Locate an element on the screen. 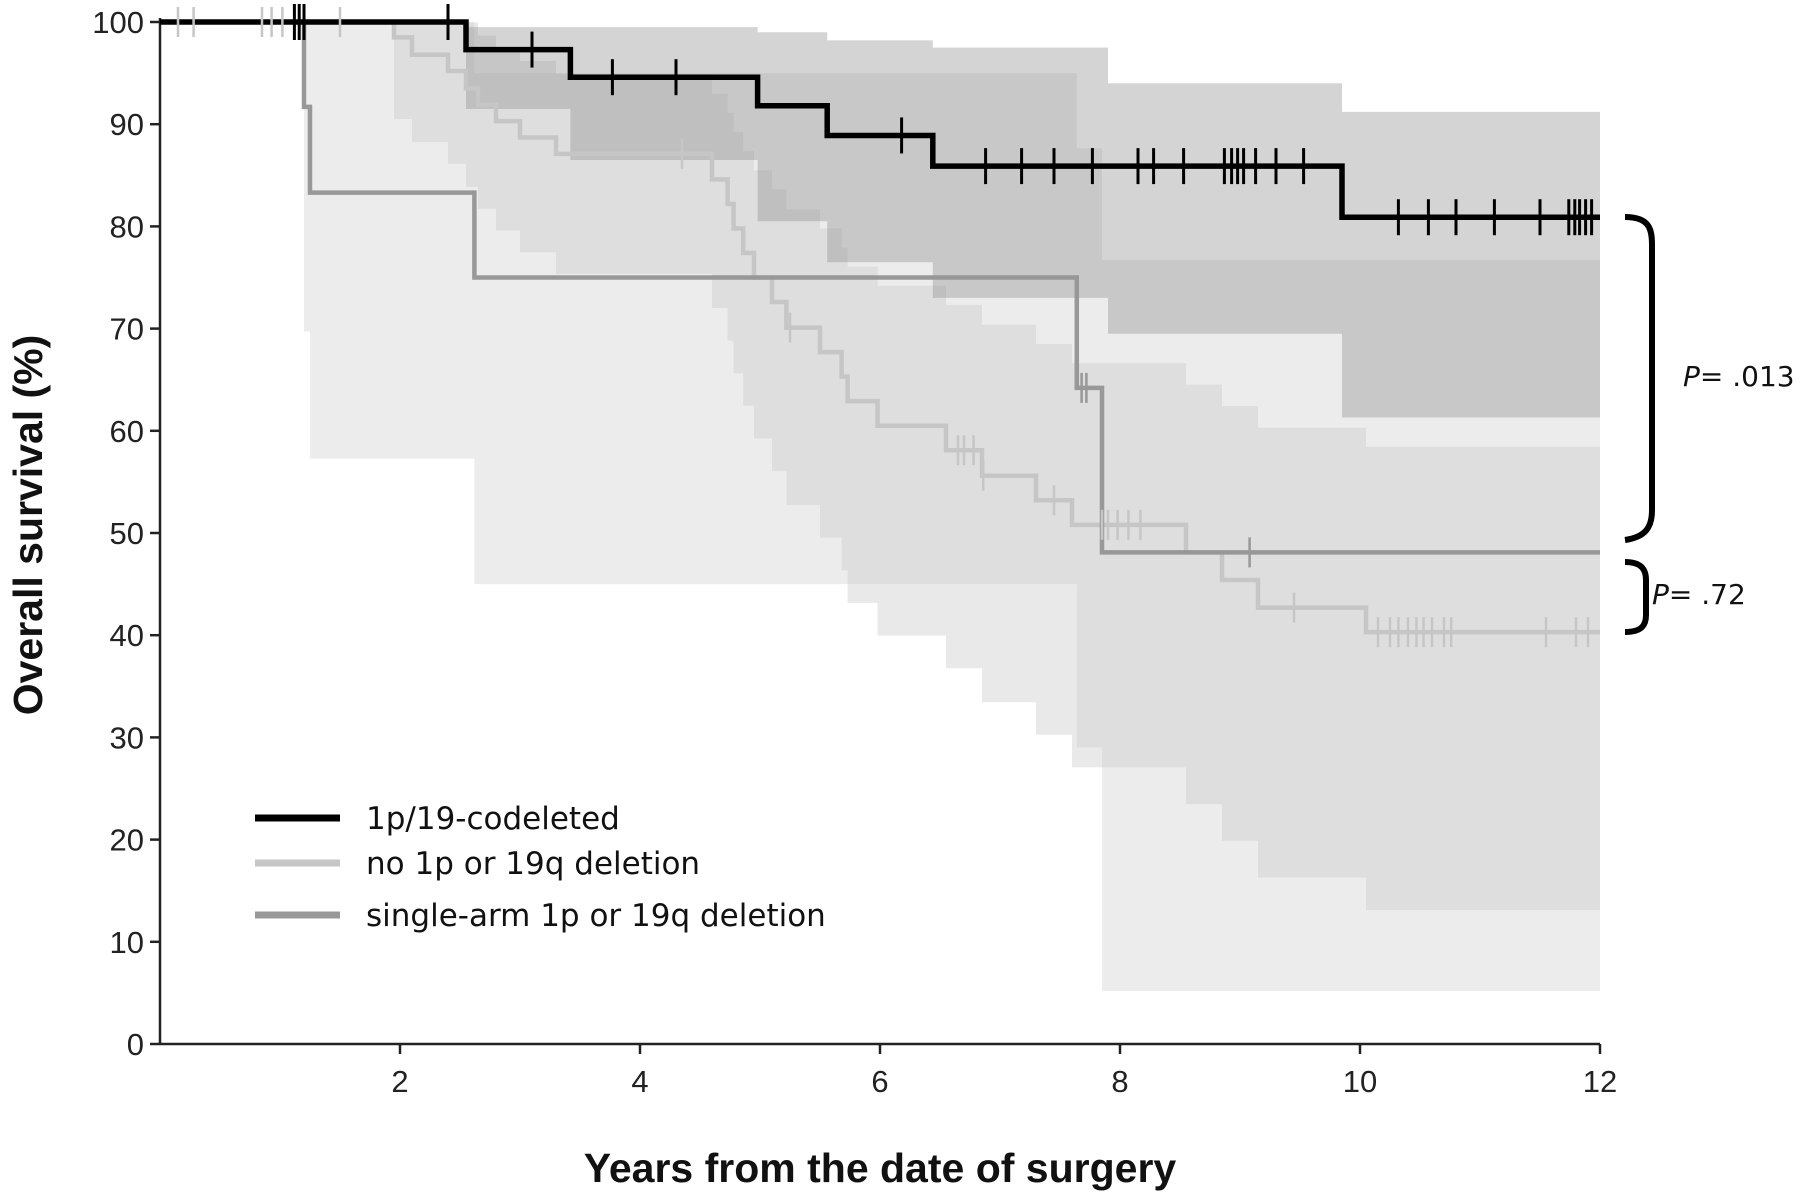 The image size is (1800, 1199). p-value-72: P= .72 is located at coordinates (1699, 594).